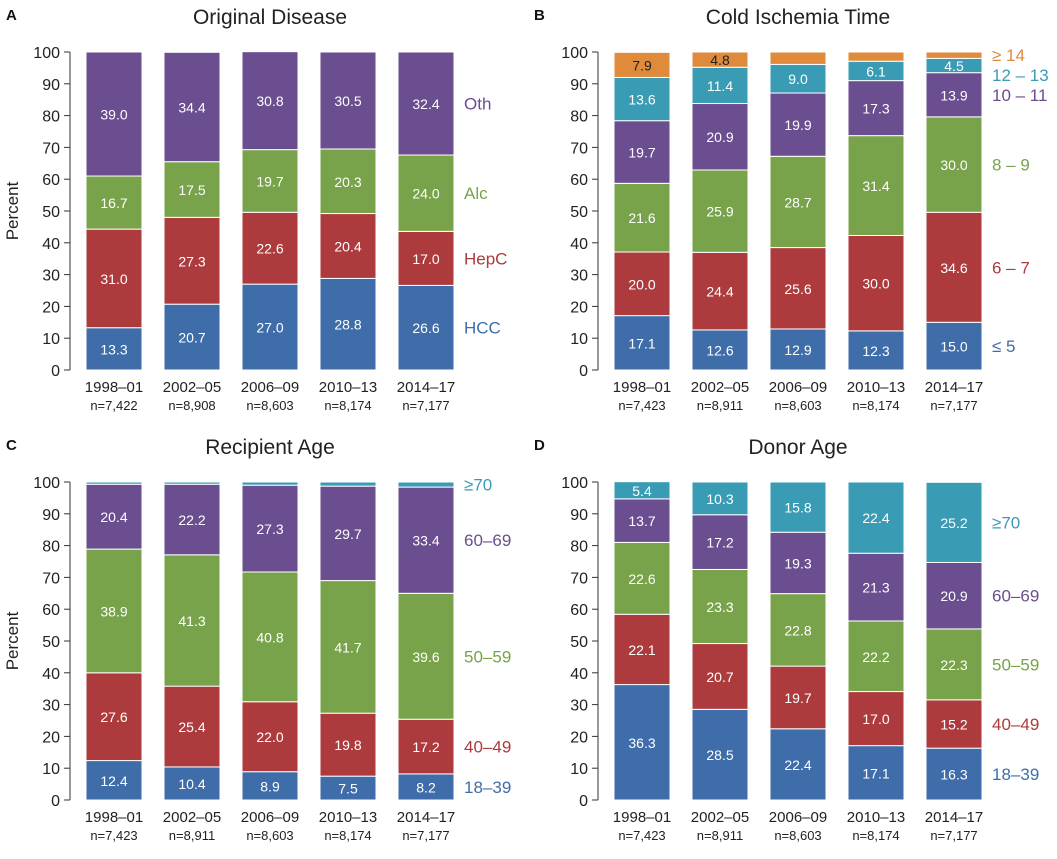 The image size is (1057, 859). Describe the element at coordinates (798, 817) in the screenshot. I see `x-tick-label: 2006–09` at that location.